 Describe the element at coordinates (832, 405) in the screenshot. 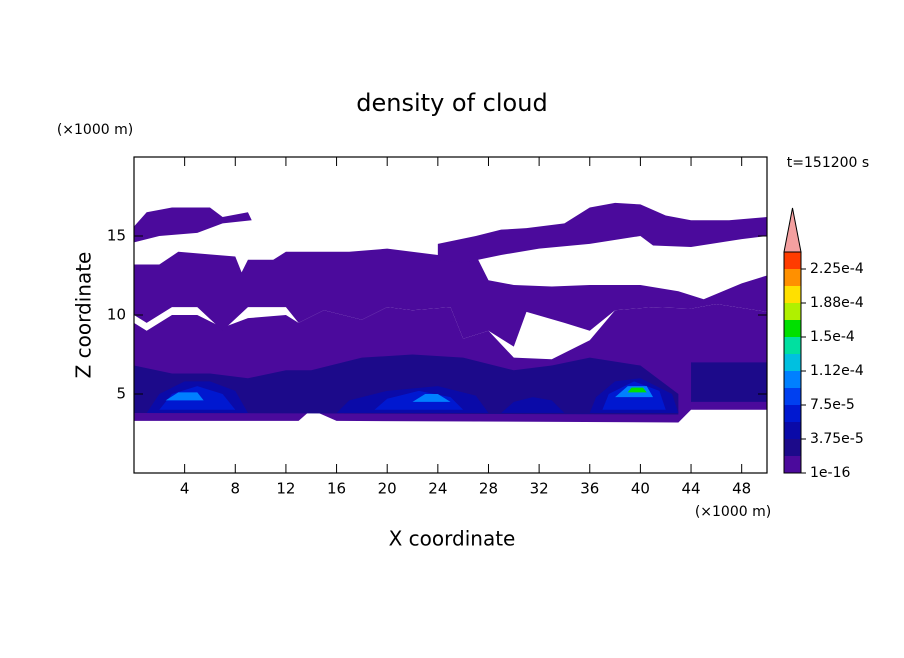

I see `colorbar-tick-label: 7.5e-5` at that location.